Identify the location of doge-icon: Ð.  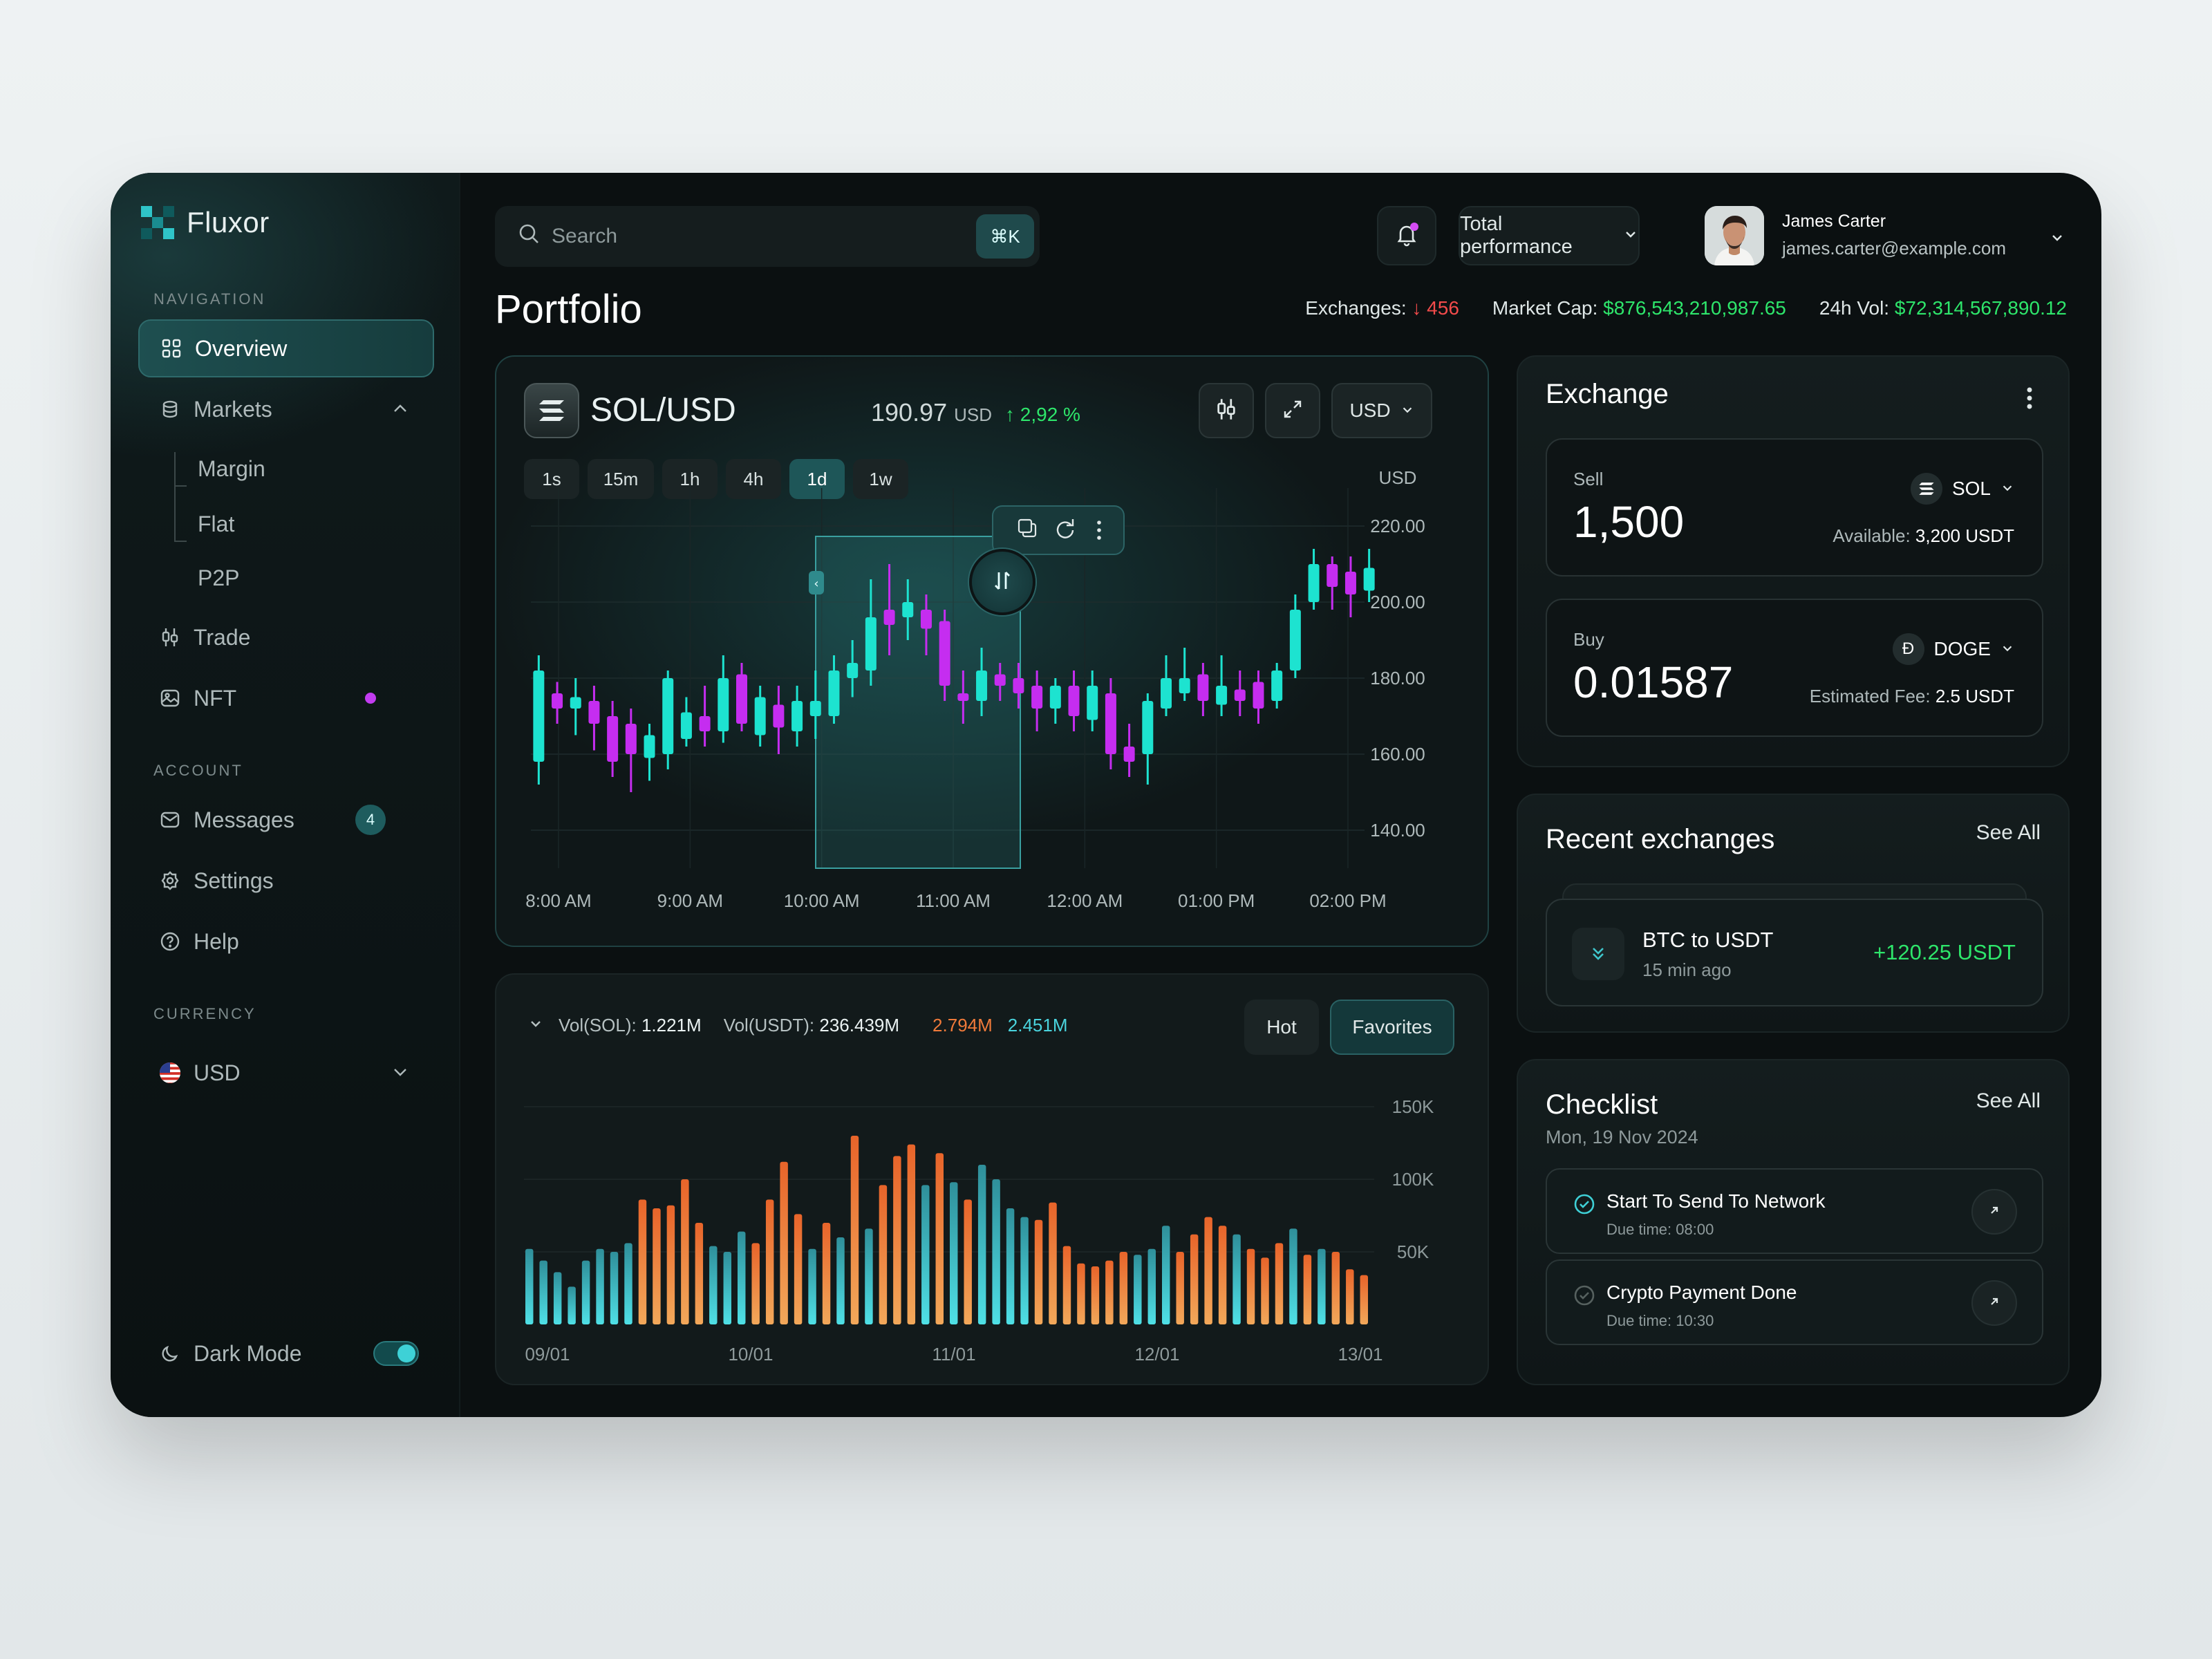
(1908, 649).